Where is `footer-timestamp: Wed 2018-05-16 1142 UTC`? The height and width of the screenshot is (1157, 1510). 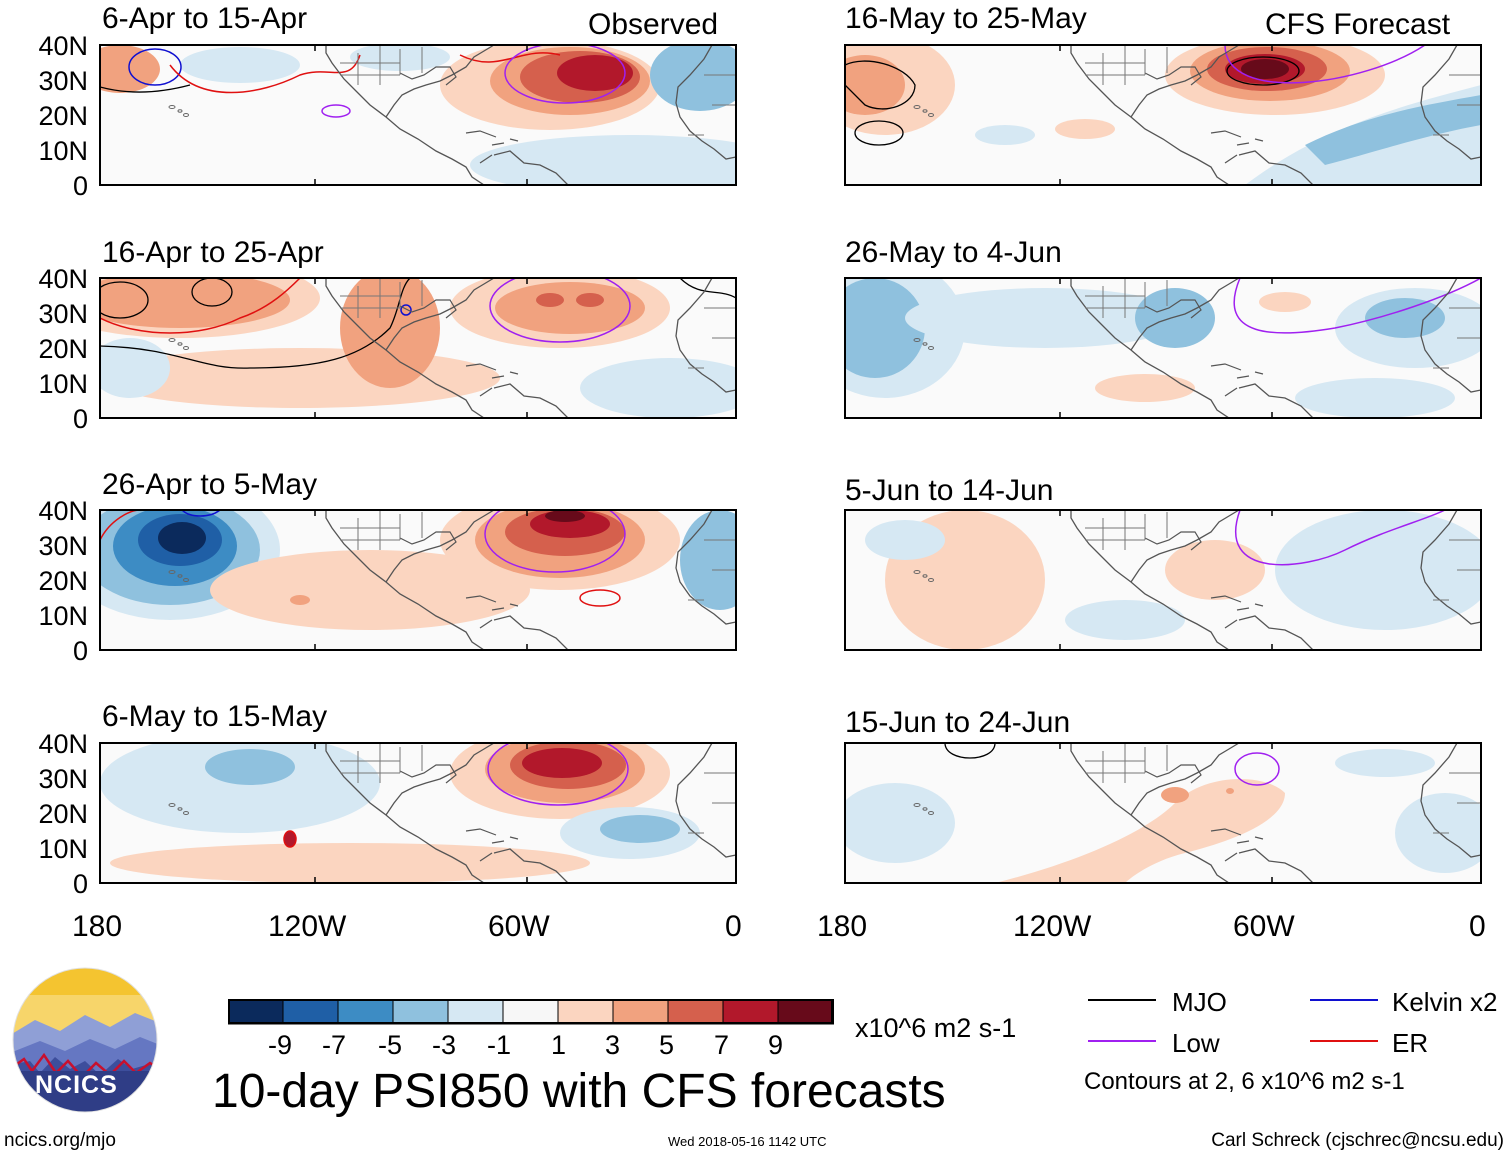
footer-timestamp: Wed 2018-05-16 1142 UTC is located at coordinates (747, 1141).